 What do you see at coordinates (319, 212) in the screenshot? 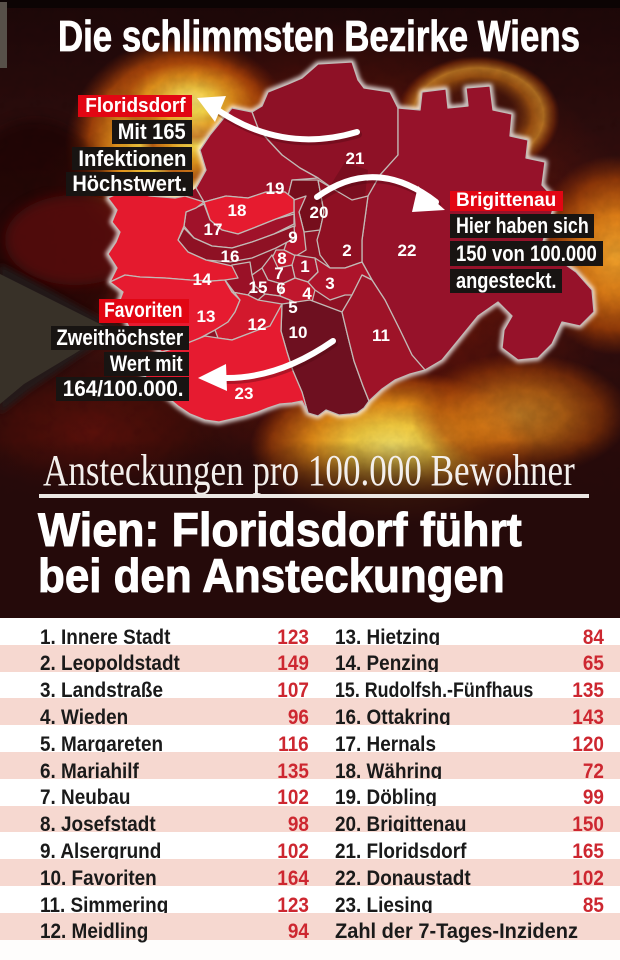
I see `svg-text: 20` at bounding box center [319, 212].